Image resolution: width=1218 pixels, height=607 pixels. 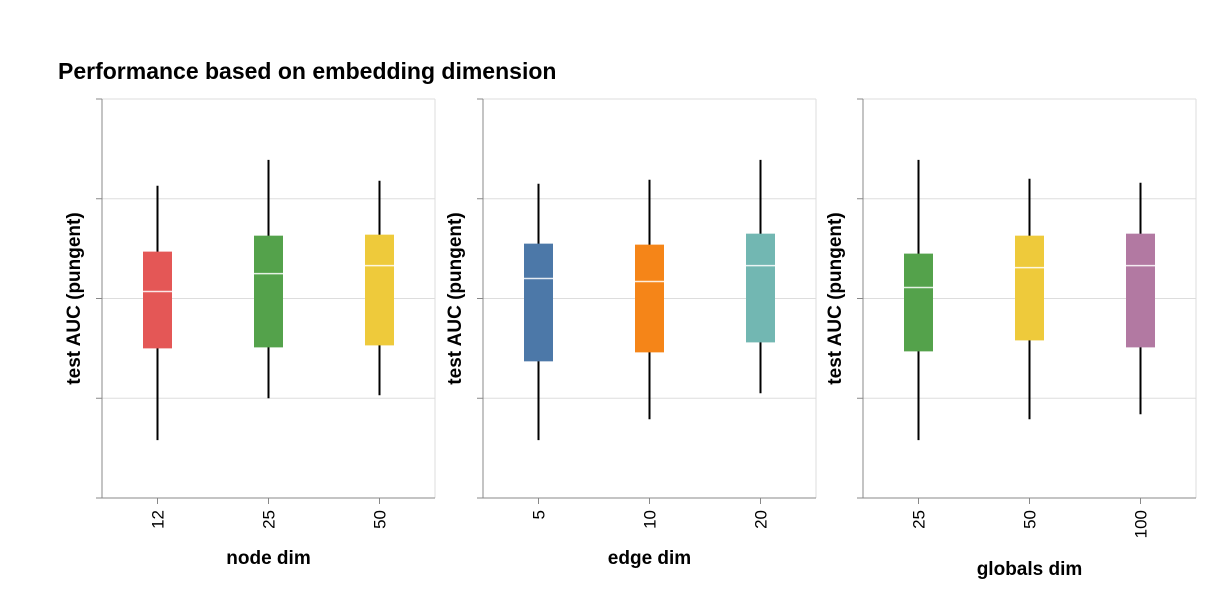 What do you see at coordinates (268, 558) in the screenshot?
I see `x-axis-title: node dim` at bounding box center [268, 558].